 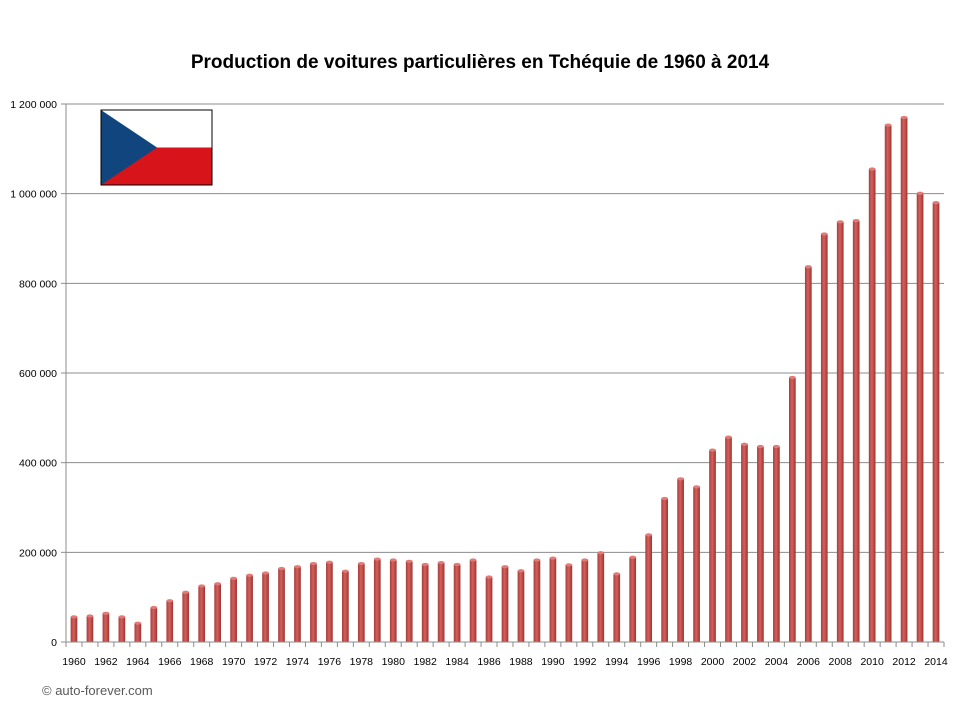 I want to click on bar-top-2014, so click(x=936, y=203).